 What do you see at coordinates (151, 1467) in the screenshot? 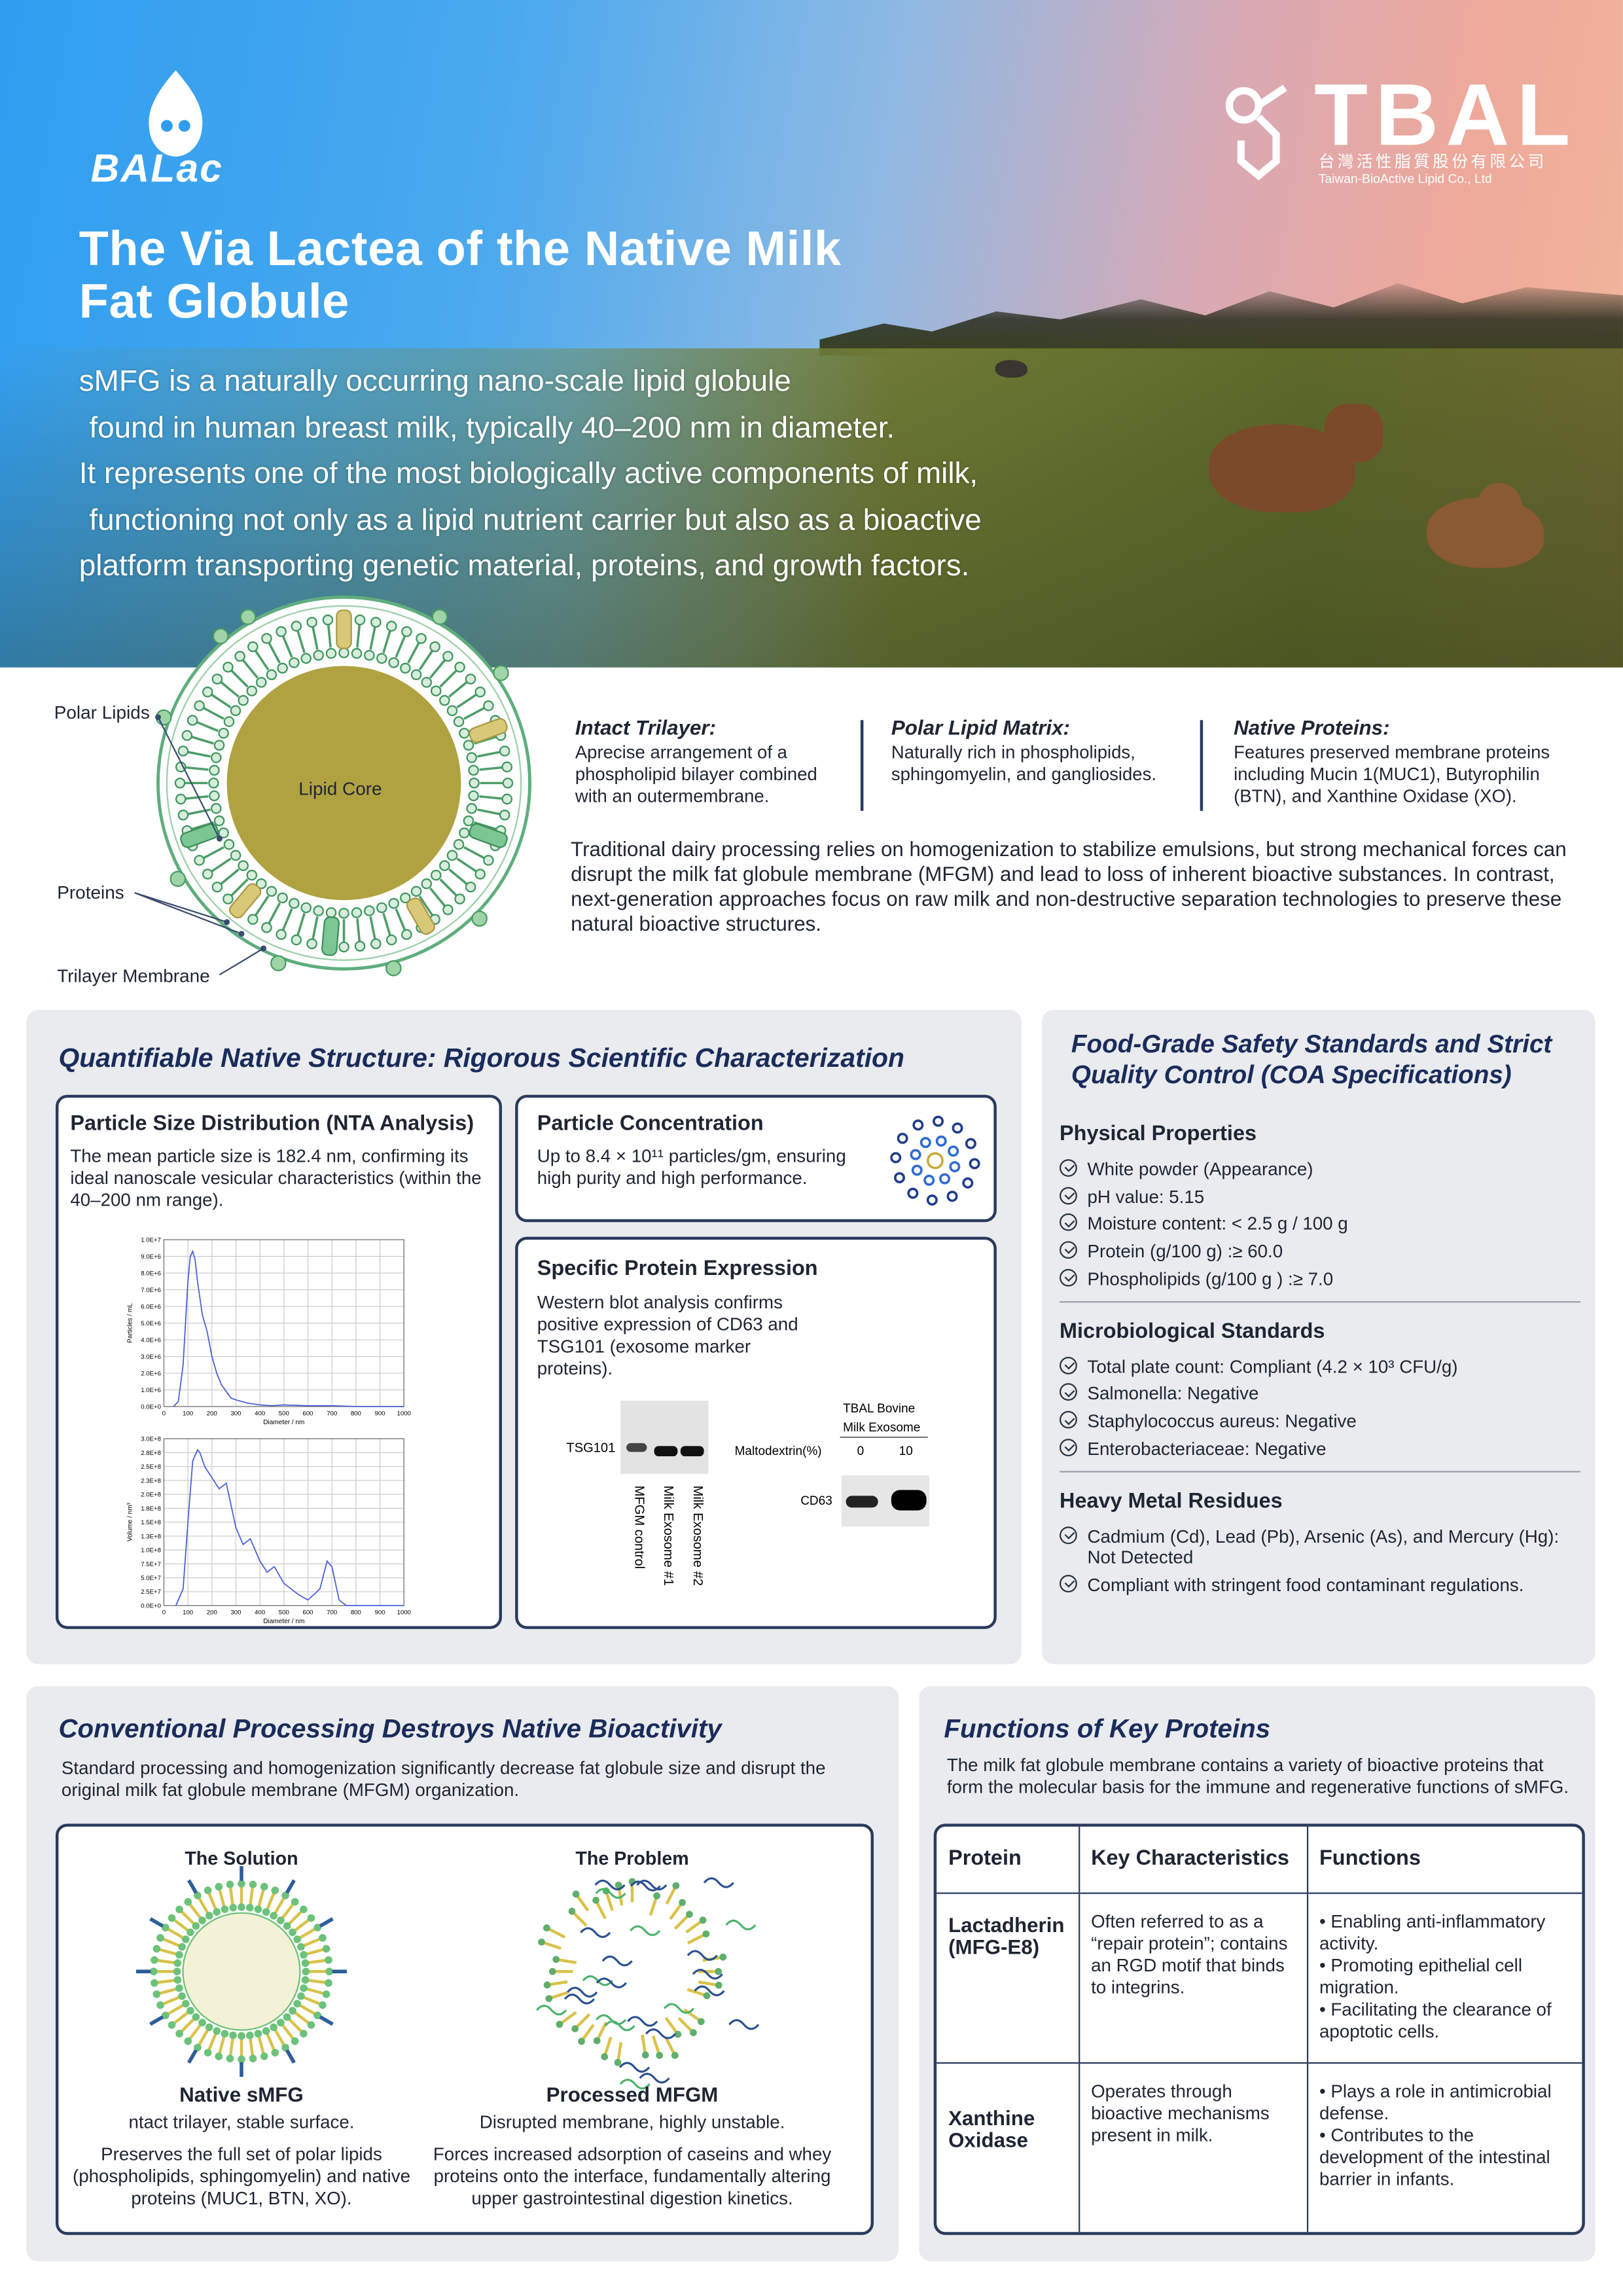
I see `y-tick-label: 2.5E+8` at bounding box center [151, 1467].